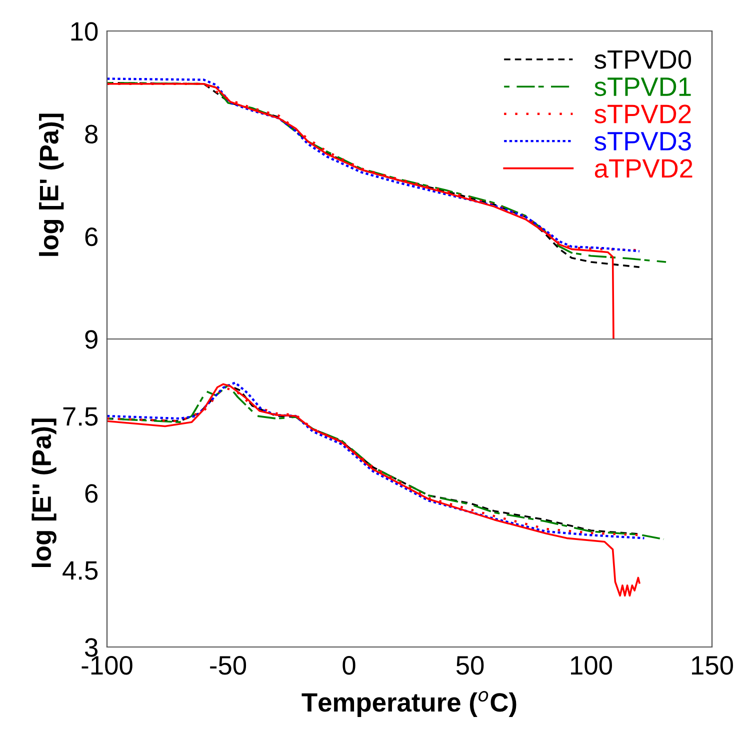 This screenshot has height=731, width=747. Describe the element at coordinates (84, 31) in the screenshot. I see `y-tick-label: 10` at that location.